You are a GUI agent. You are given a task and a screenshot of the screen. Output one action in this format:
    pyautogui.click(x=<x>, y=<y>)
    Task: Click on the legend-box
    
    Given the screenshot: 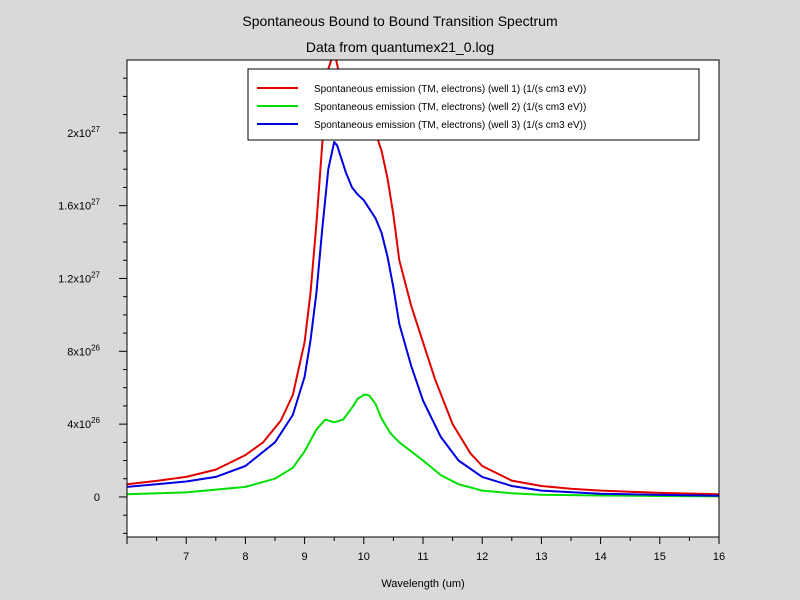 What is the action you would take?
    pyautogui.click(x=473, y=104)
    